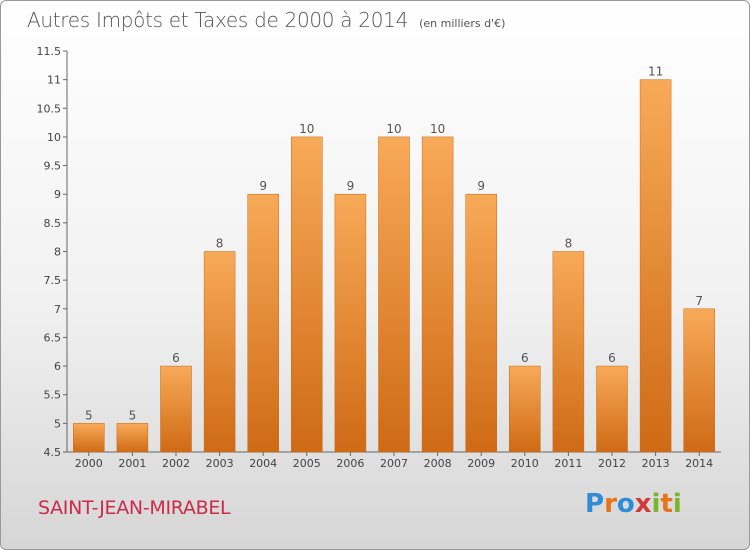  Describe the element at coordinates (481, 463) in the screenshot. I see `x-tick-label: 2009` at that location.